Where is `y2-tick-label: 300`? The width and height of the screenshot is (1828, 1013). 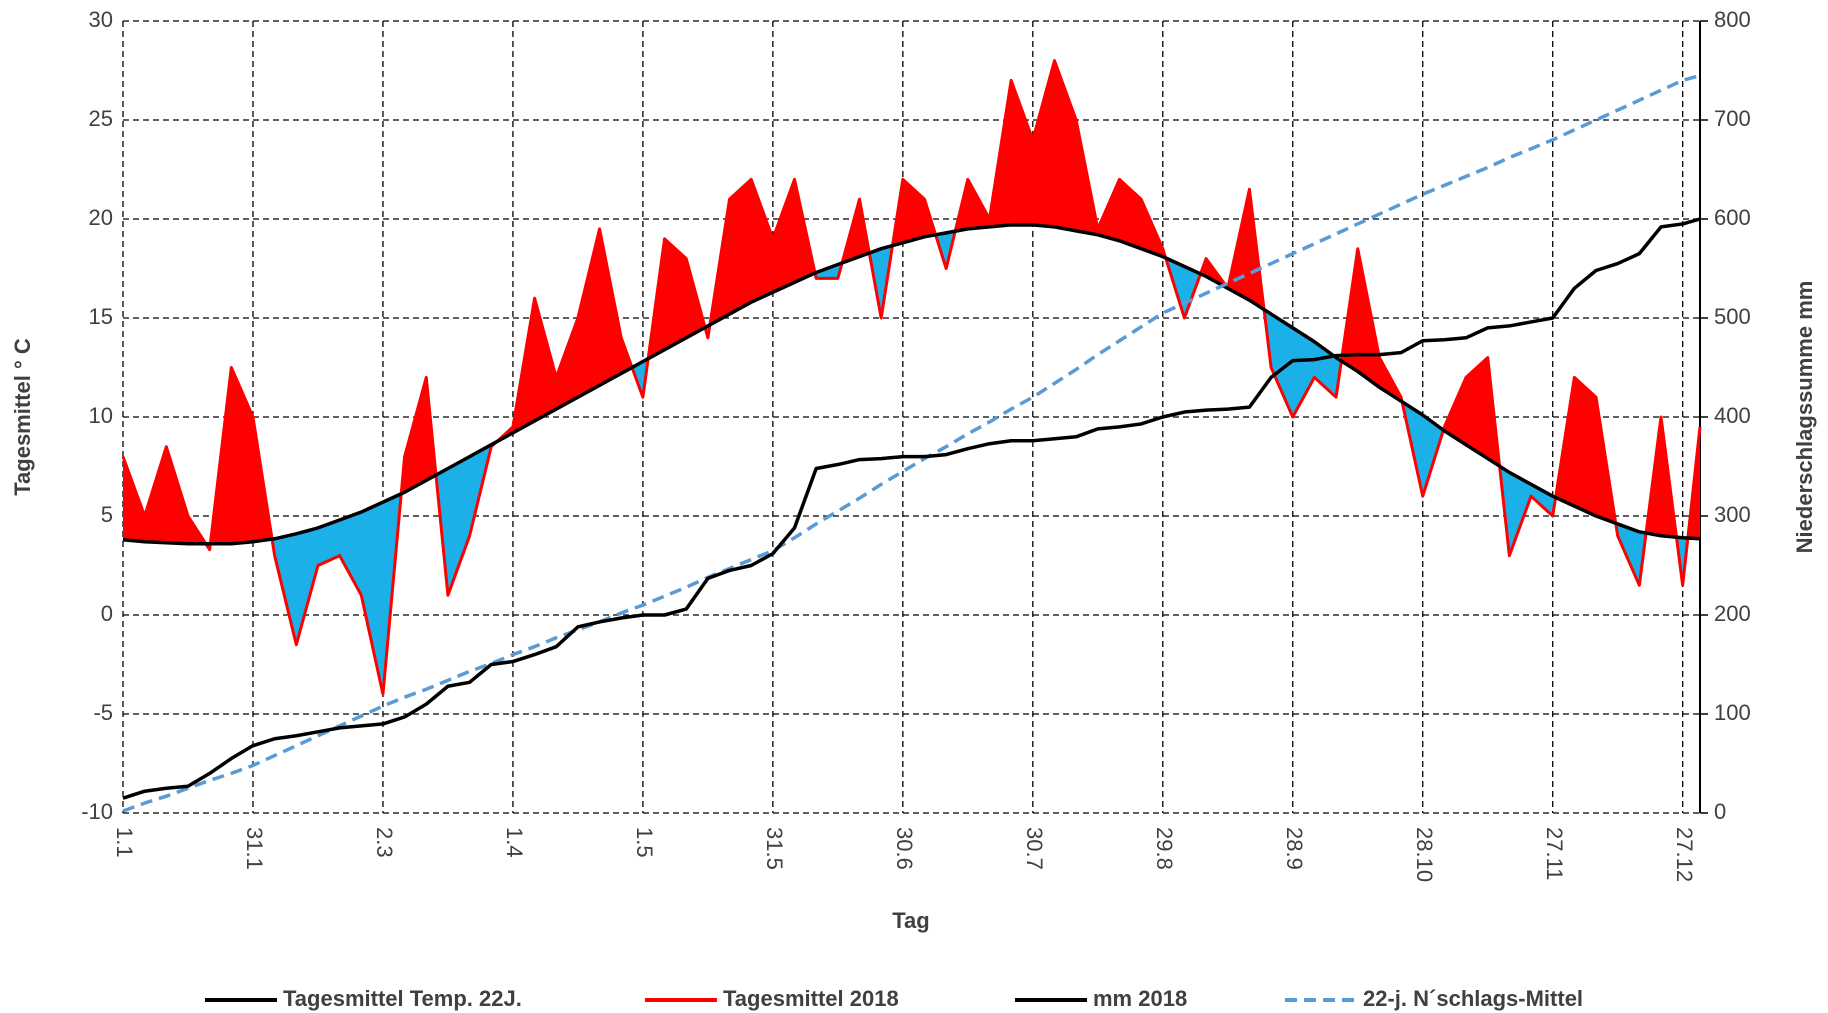 y2-tick-label: 300 is located at coordinates (1732, 514).